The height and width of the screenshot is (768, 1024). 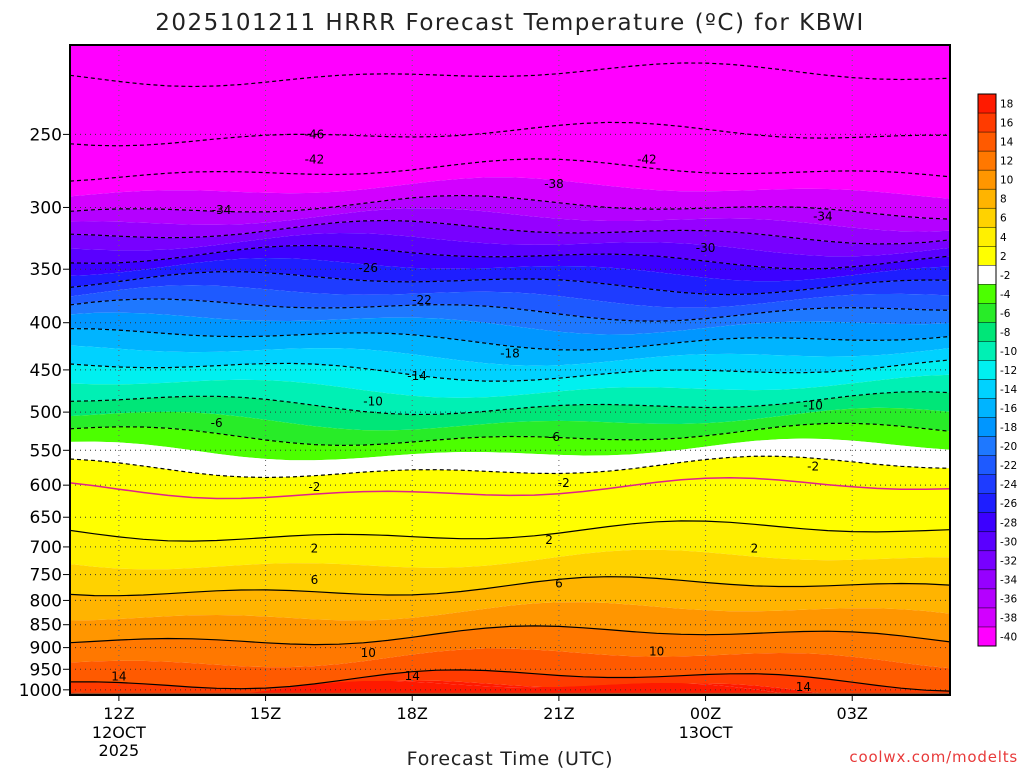 I want to click on y-tick-label: 300, so click(x=46, y=208).